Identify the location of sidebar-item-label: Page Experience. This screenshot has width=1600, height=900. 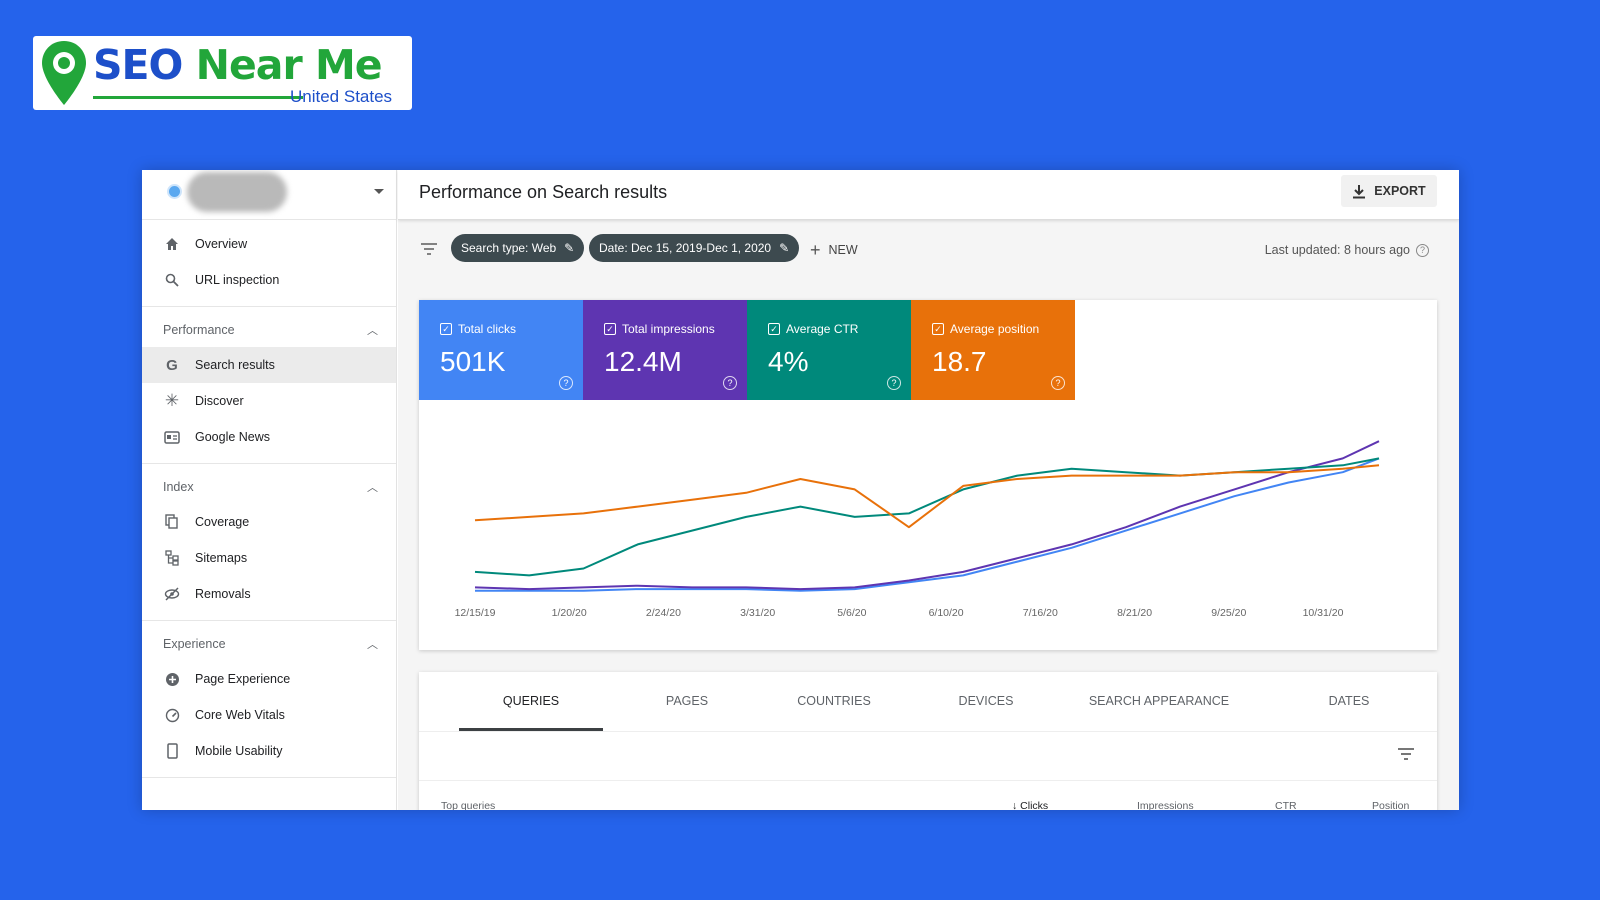
(243, 679).